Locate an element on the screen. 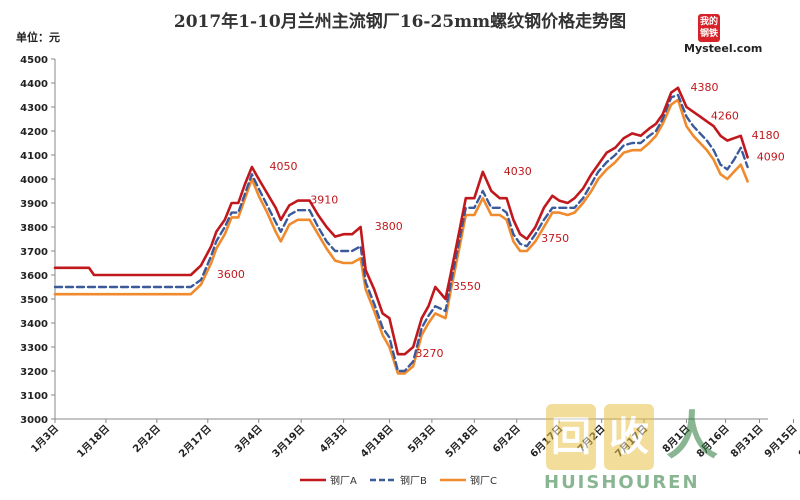 This screenshot has width=800, height=500. watermark-char1: 回 is located at coordinates (571, 437).